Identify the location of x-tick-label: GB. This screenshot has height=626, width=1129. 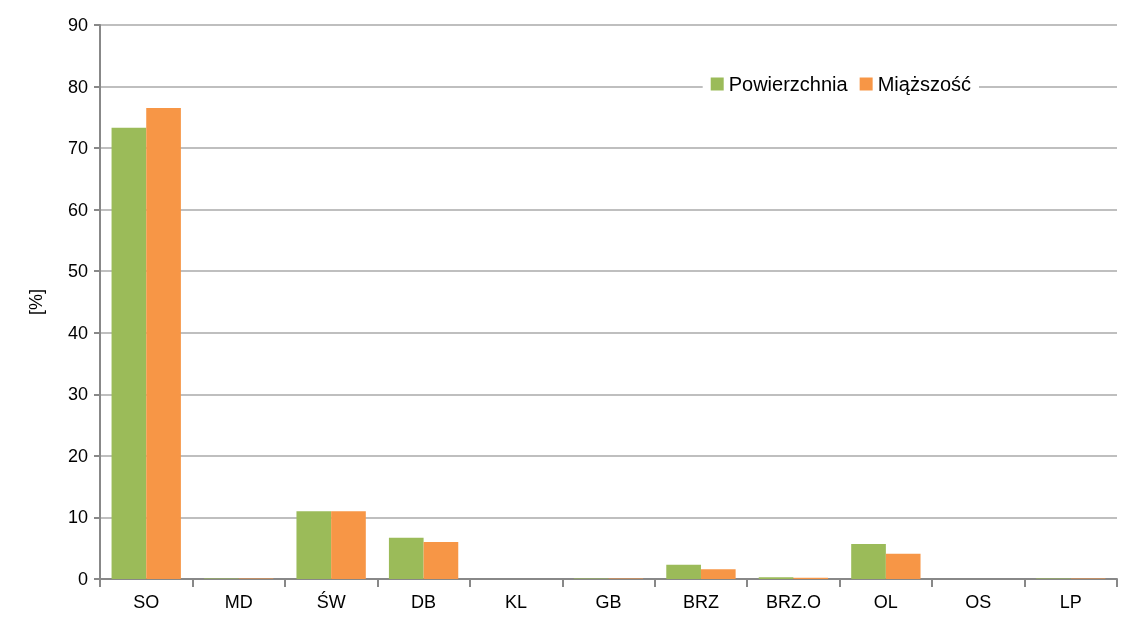
(608, 602).